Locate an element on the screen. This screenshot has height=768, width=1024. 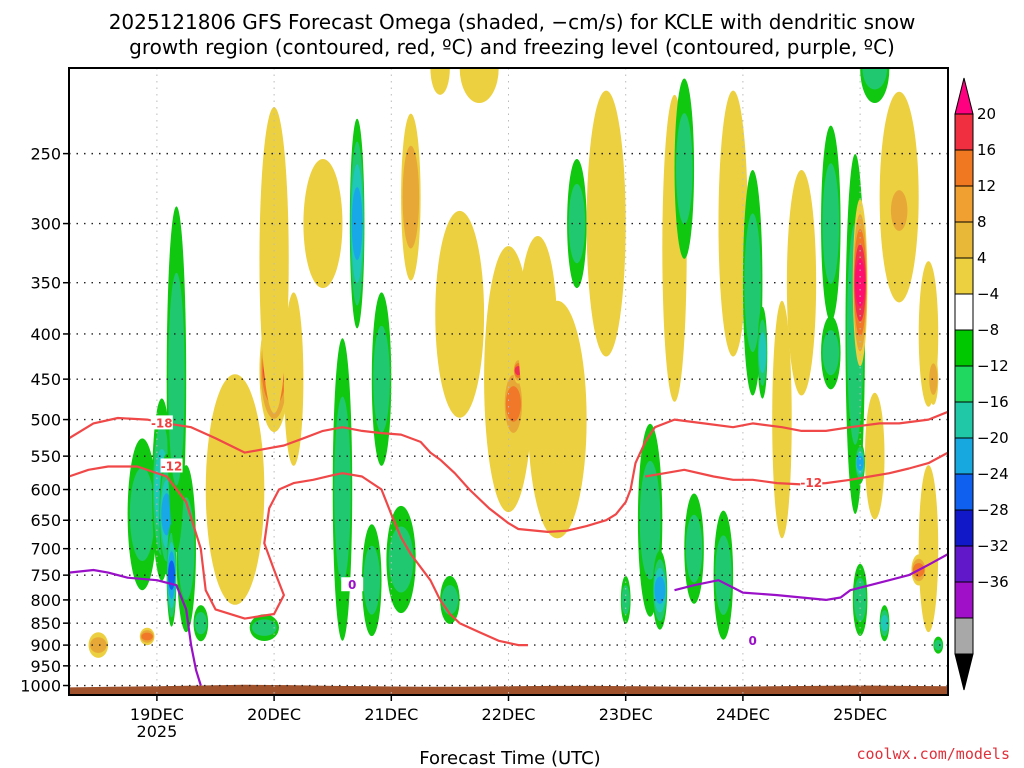
colorbar-label-5: −4 is located at coordinates (988, 294).